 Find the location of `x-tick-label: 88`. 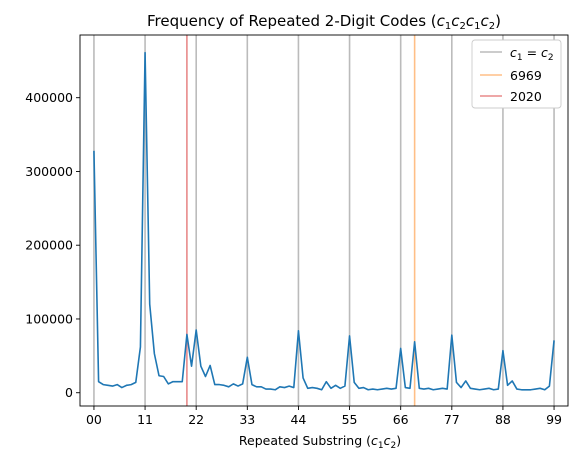

x-tick-label: 88 is located at coordinates (503, 419).